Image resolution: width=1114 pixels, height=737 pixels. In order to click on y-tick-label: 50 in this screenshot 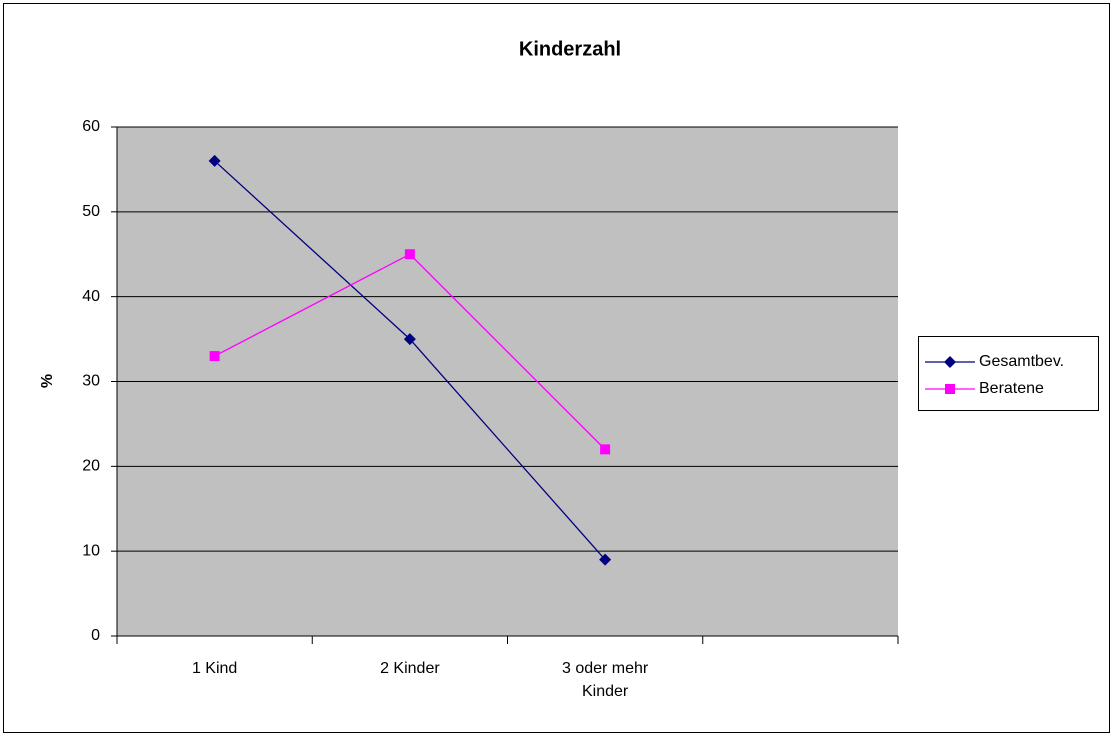, I will do `click(91, 211)`.